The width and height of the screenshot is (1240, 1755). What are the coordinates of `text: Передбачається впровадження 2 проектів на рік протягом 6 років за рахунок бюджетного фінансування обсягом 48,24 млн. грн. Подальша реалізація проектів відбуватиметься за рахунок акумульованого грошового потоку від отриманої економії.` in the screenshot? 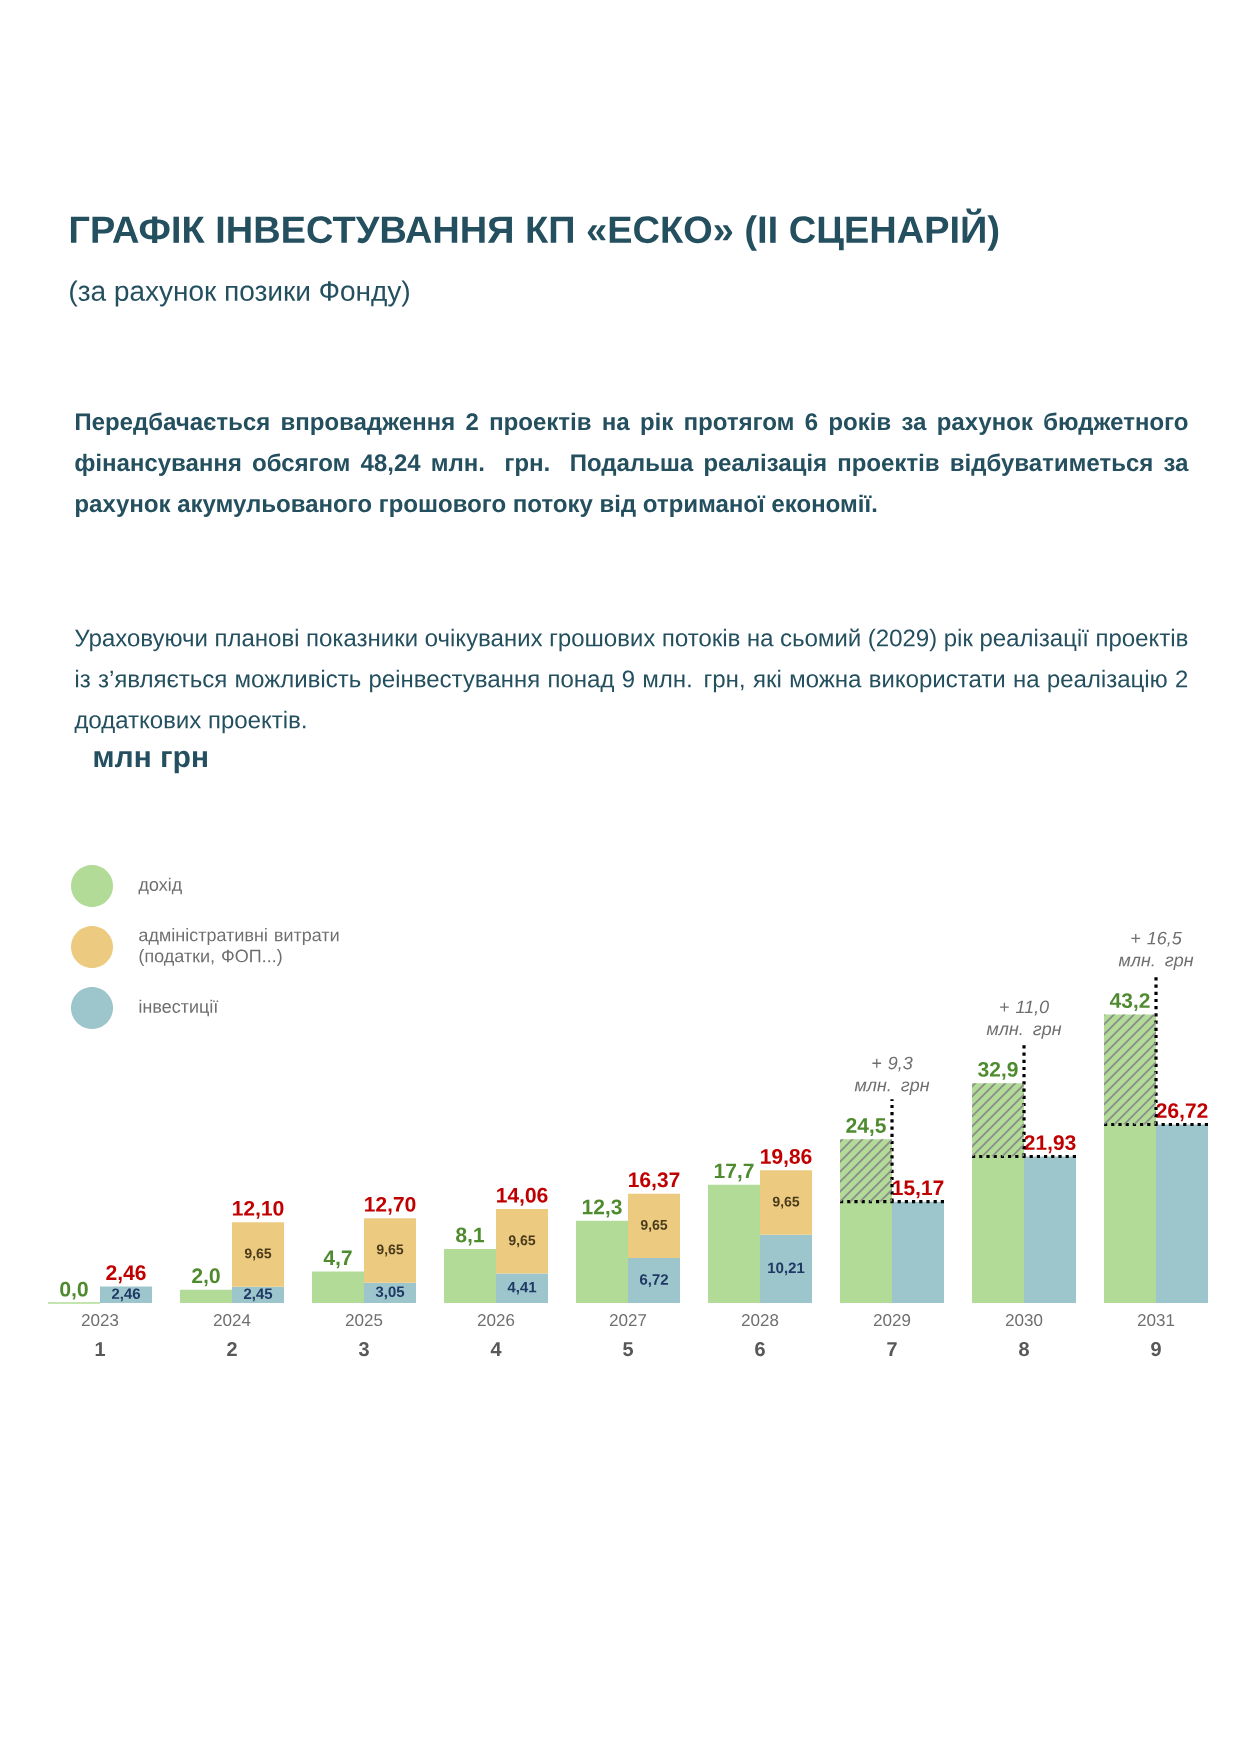 It's located at (632, 464).